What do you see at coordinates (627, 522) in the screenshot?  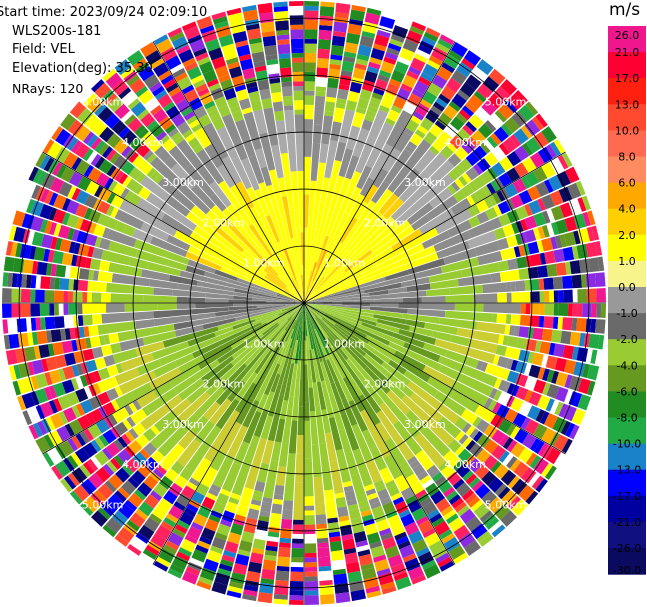 I see `colorbar-tick-label: -21.0` at bounding box center [627, 522].